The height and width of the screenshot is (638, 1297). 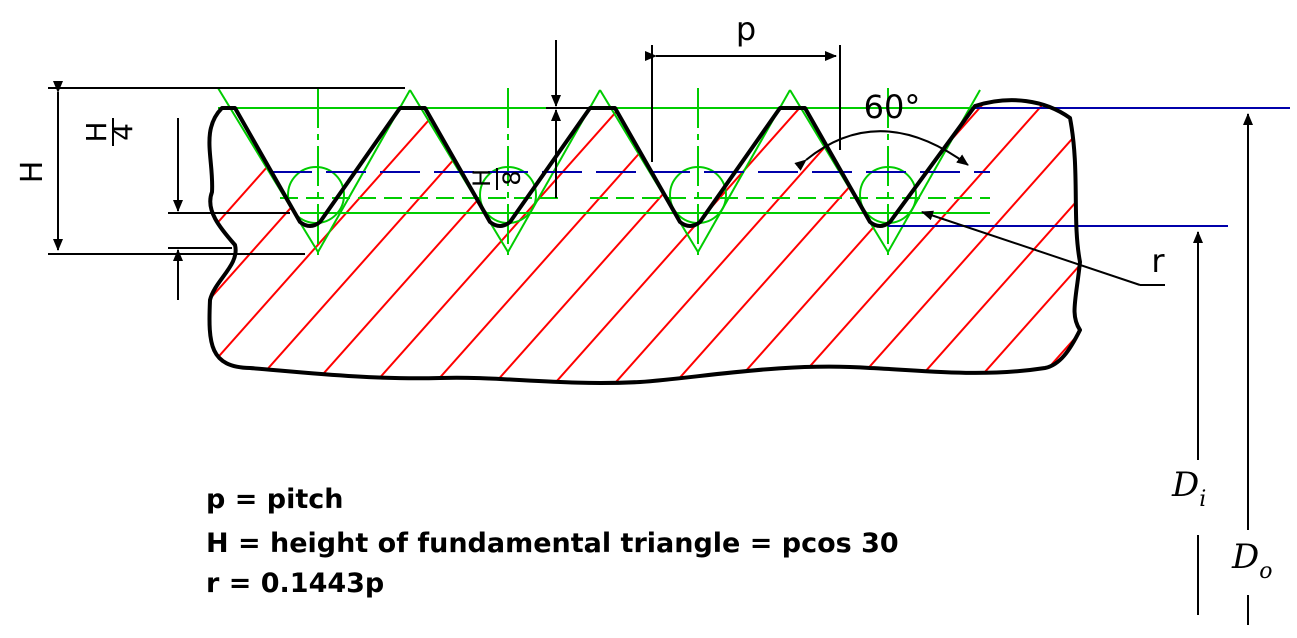 I want to click on angle-60-arc, so click(x=881, y=150).